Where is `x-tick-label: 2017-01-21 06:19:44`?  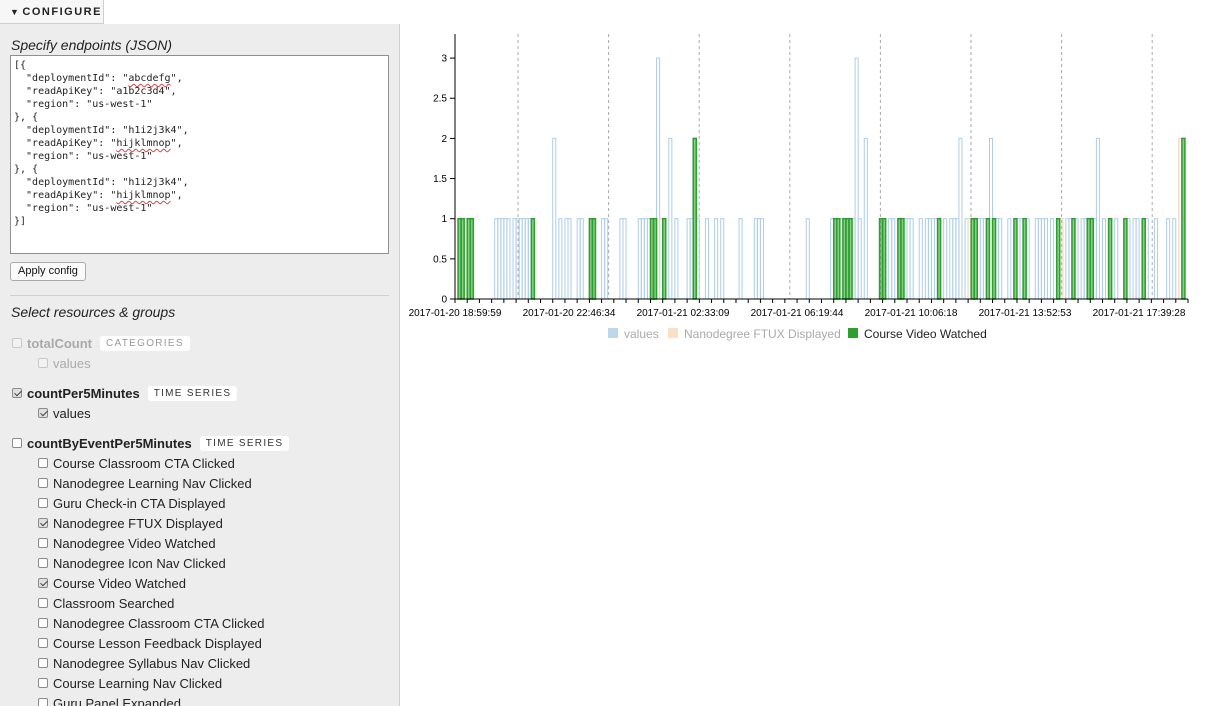
x-tick-label: 2017-01-21 06:19:44 is located at coordinates (797, 313).